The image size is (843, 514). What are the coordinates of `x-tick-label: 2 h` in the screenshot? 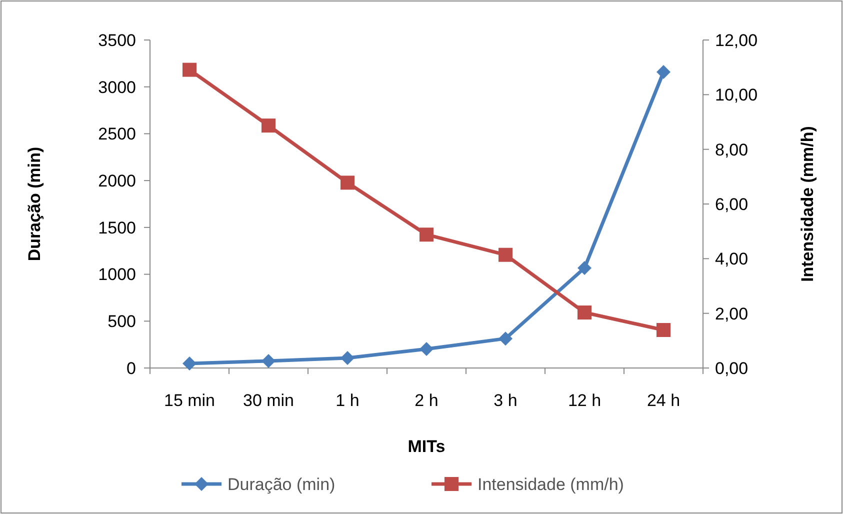 It's located at (426, 400).